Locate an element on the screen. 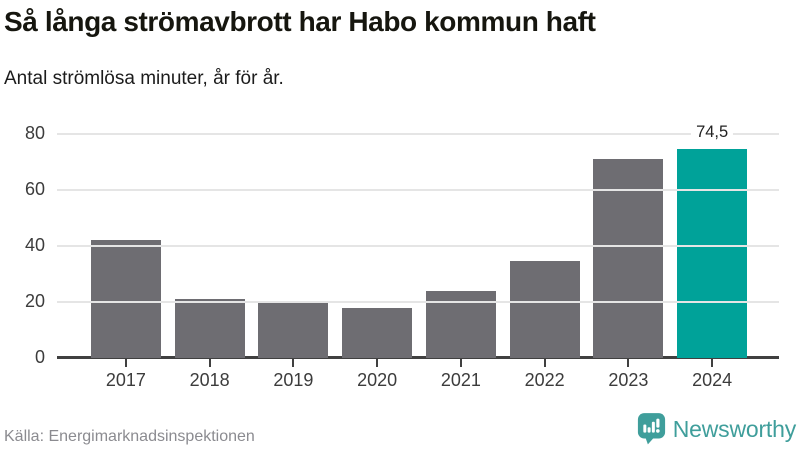 This screenshot has height=450, width=800. y-axis-label-60: 60 is located at coordinates (34, 189).